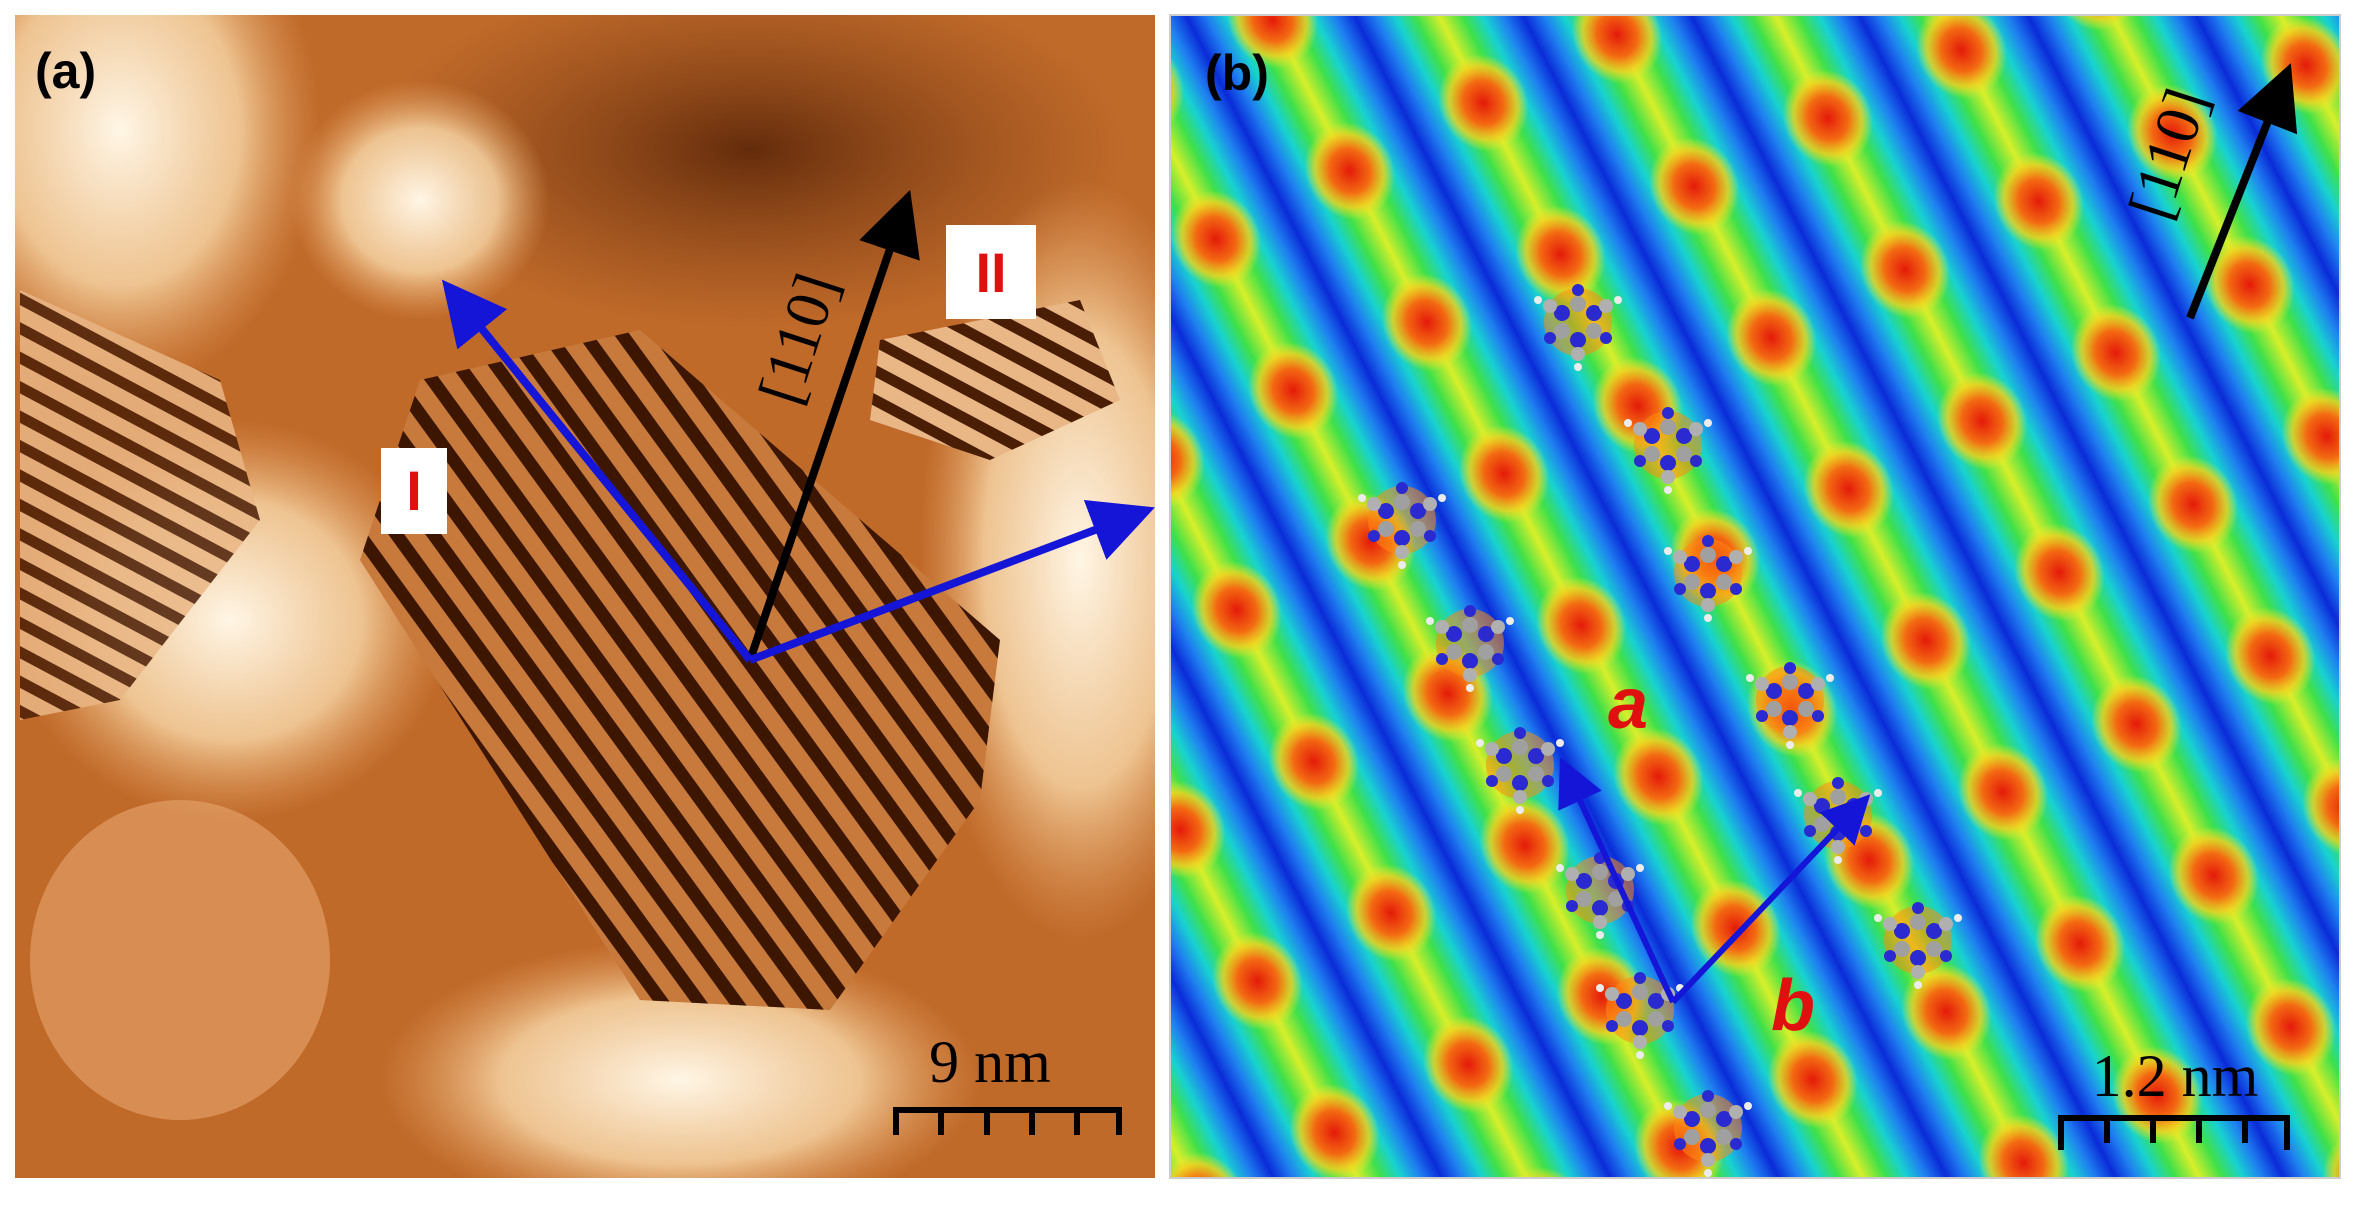 Image resolution: width=2353 pixels, height=1205 pixels. I want to click on domain-label: I, so click(414, 490).